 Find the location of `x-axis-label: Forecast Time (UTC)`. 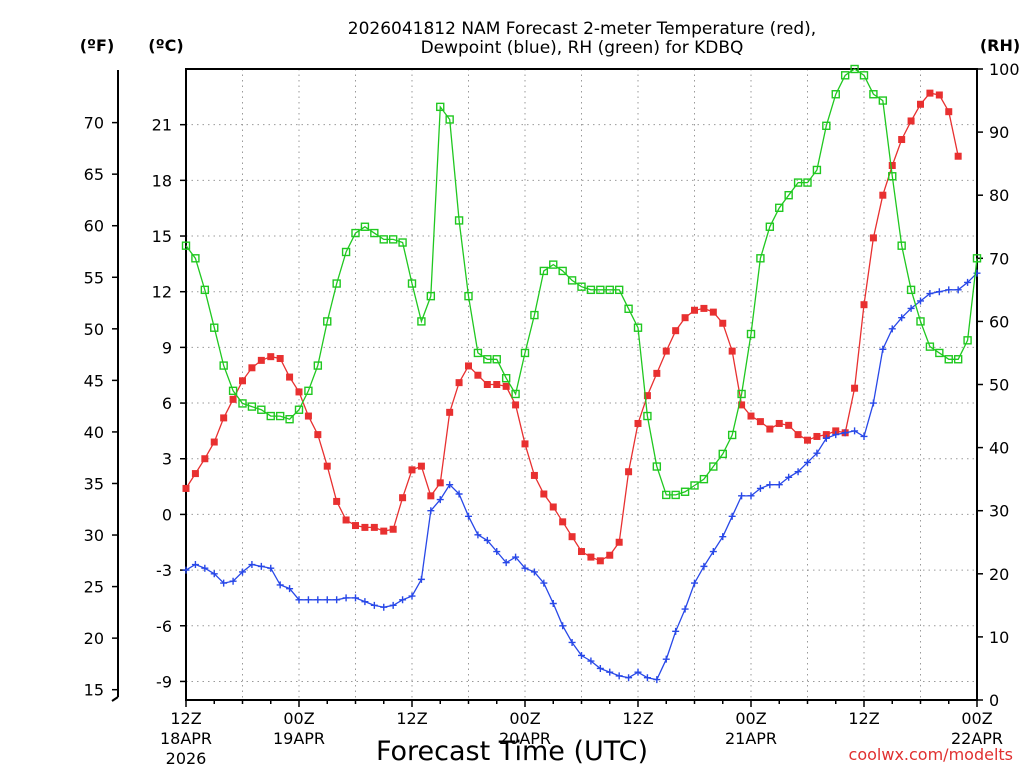

x-axis-label: Forecast Time (UTC) is located at coordinates (512, 751).